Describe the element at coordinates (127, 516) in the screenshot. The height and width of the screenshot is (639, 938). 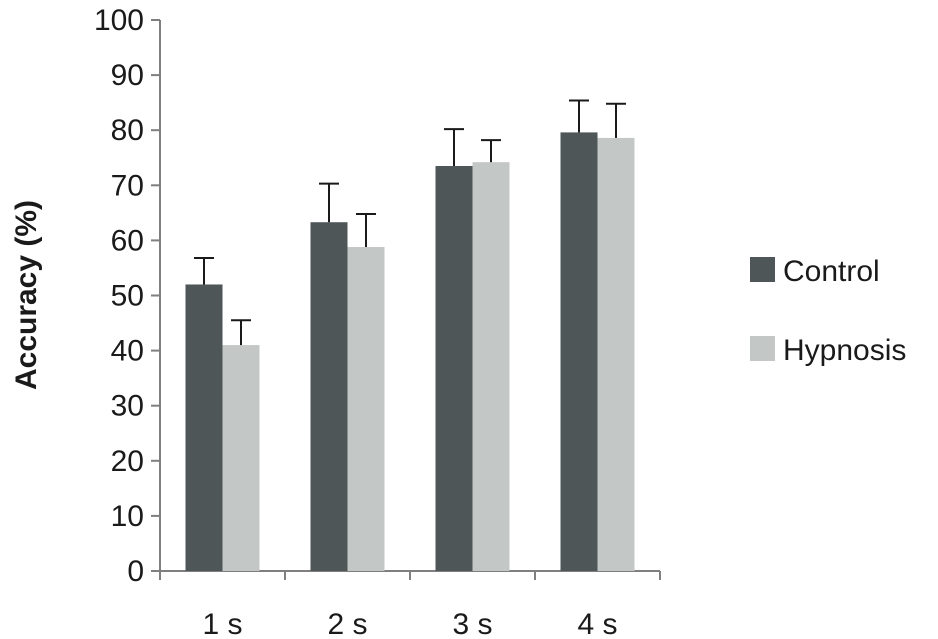
I see `y-tick-label: 10` at that location.